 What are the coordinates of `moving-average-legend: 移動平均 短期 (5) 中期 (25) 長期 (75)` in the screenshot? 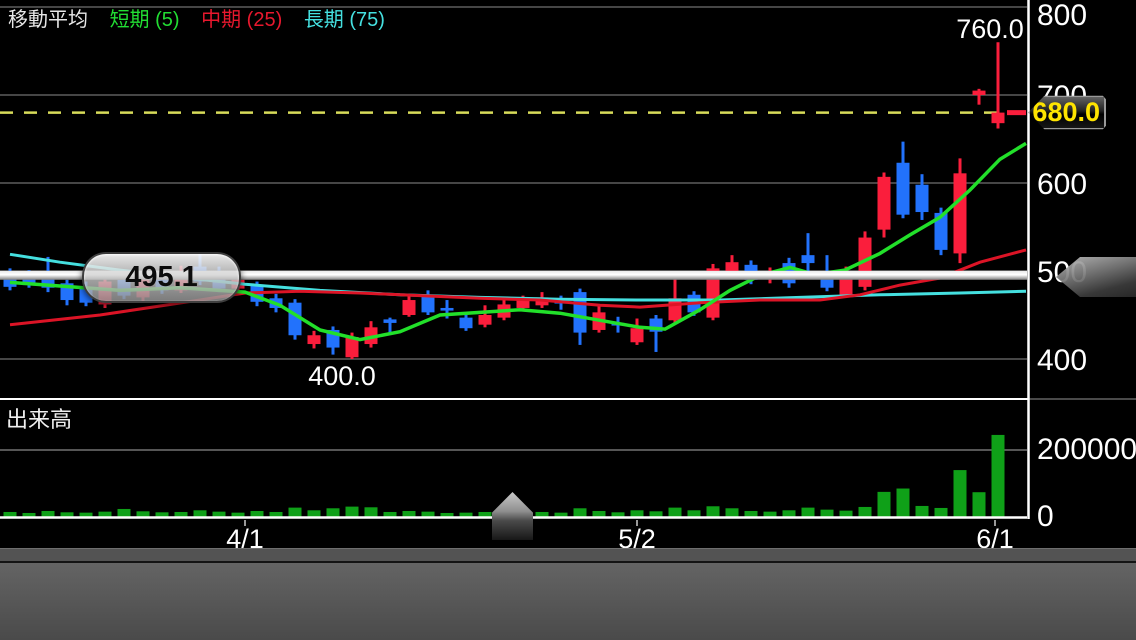 It's located at (204, 17).